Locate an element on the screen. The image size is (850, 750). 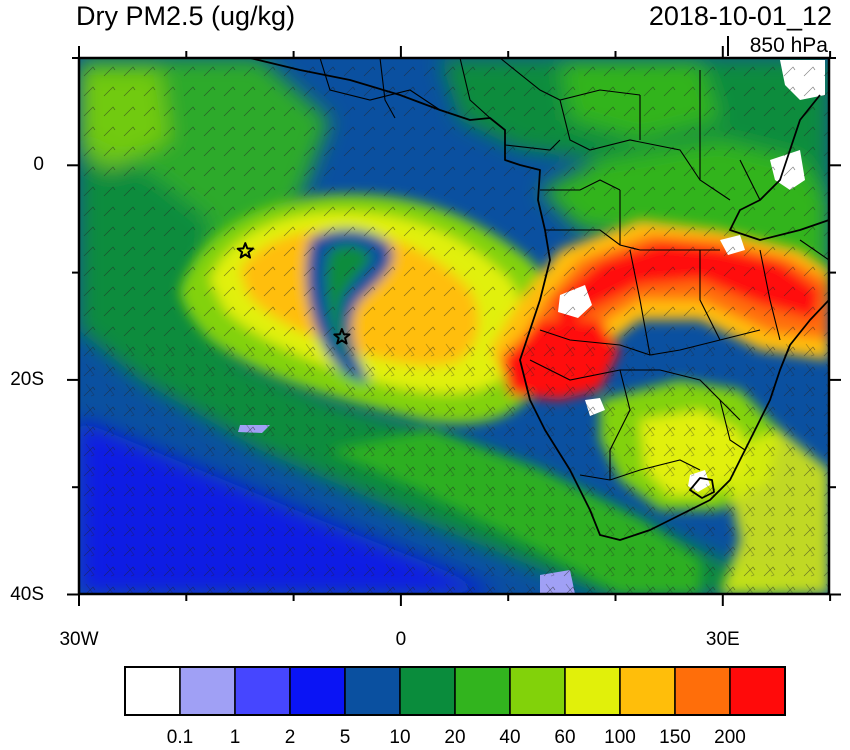
lon-label: 0 is located at coordinates (401, 639).